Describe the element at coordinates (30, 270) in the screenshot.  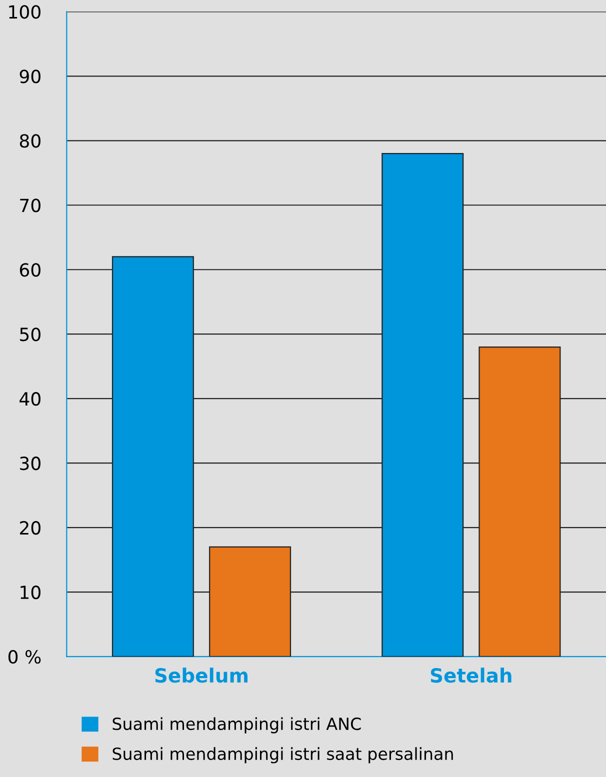
I see `y-tick-label: 60` at that location.